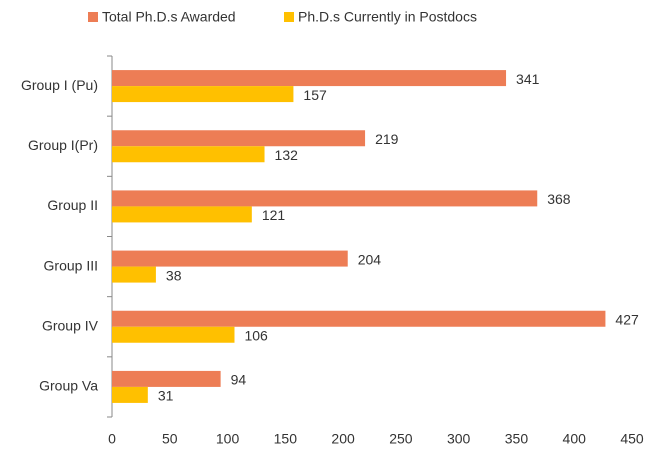  Describe the element at coordinates (239, 380) in the screenshot. I see `data-label: 94` at that location.